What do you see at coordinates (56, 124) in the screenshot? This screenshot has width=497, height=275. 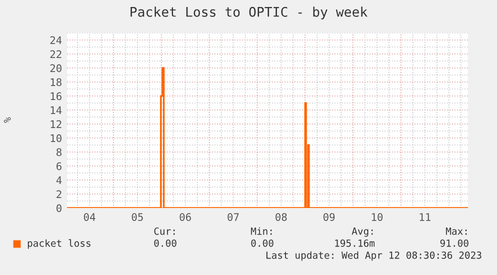 I see `y-tick-label: 12` at bounding box center [56, 124].